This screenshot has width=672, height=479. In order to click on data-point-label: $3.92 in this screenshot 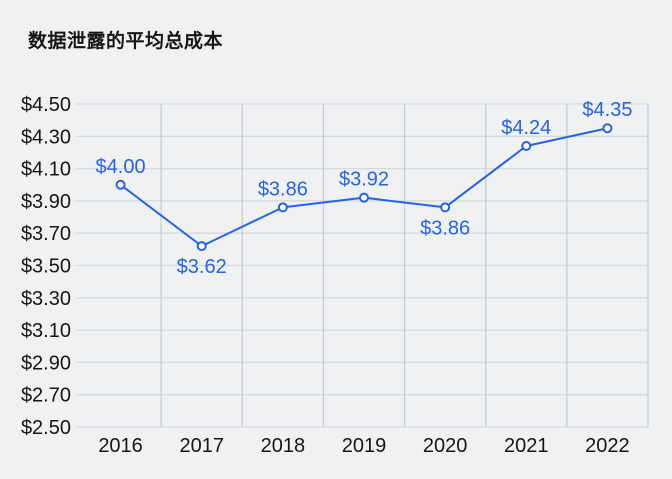, I will do `click(364, 180)`.